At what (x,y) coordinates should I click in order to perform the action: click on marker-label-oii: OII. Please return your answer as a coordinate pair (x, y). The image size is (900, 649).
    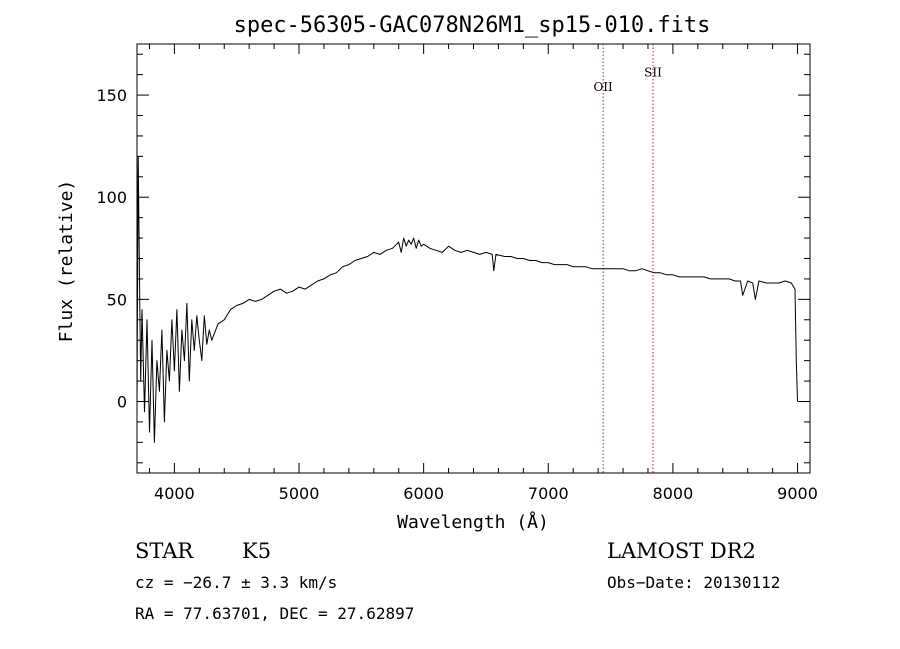
    Looking at the image, I should click on (603, 87).